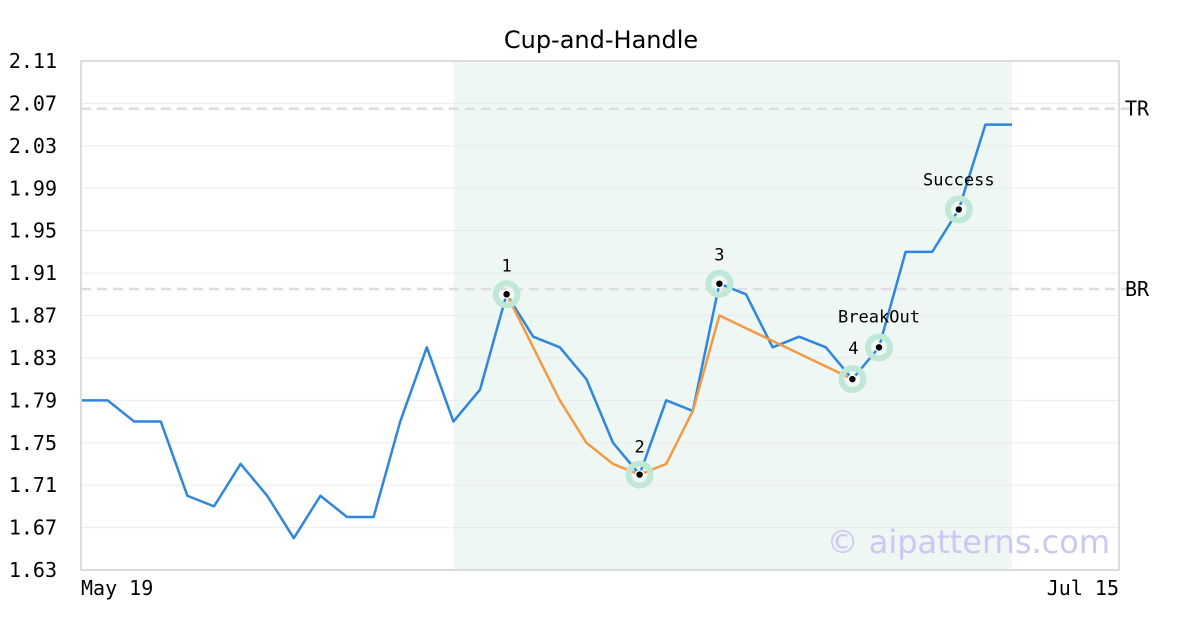 The height and width of the screenshot is (630, 1200). What do you see at coordinates (33, 528) in the screenshot?
I see `y-tick-label: 1.67` at bounding box center [33, 528].